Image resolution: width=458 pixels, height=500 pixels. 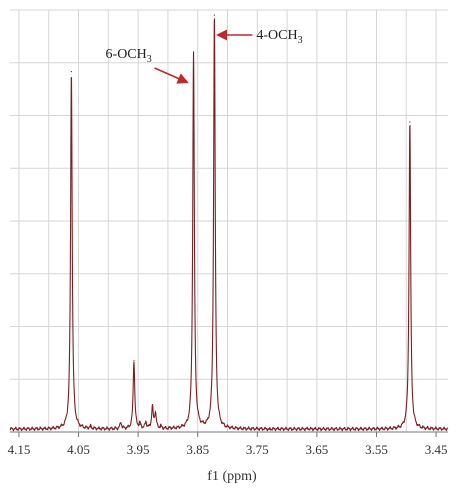 I want to click on annotation-label: 4-OCH3, so click(x=279, y=37).